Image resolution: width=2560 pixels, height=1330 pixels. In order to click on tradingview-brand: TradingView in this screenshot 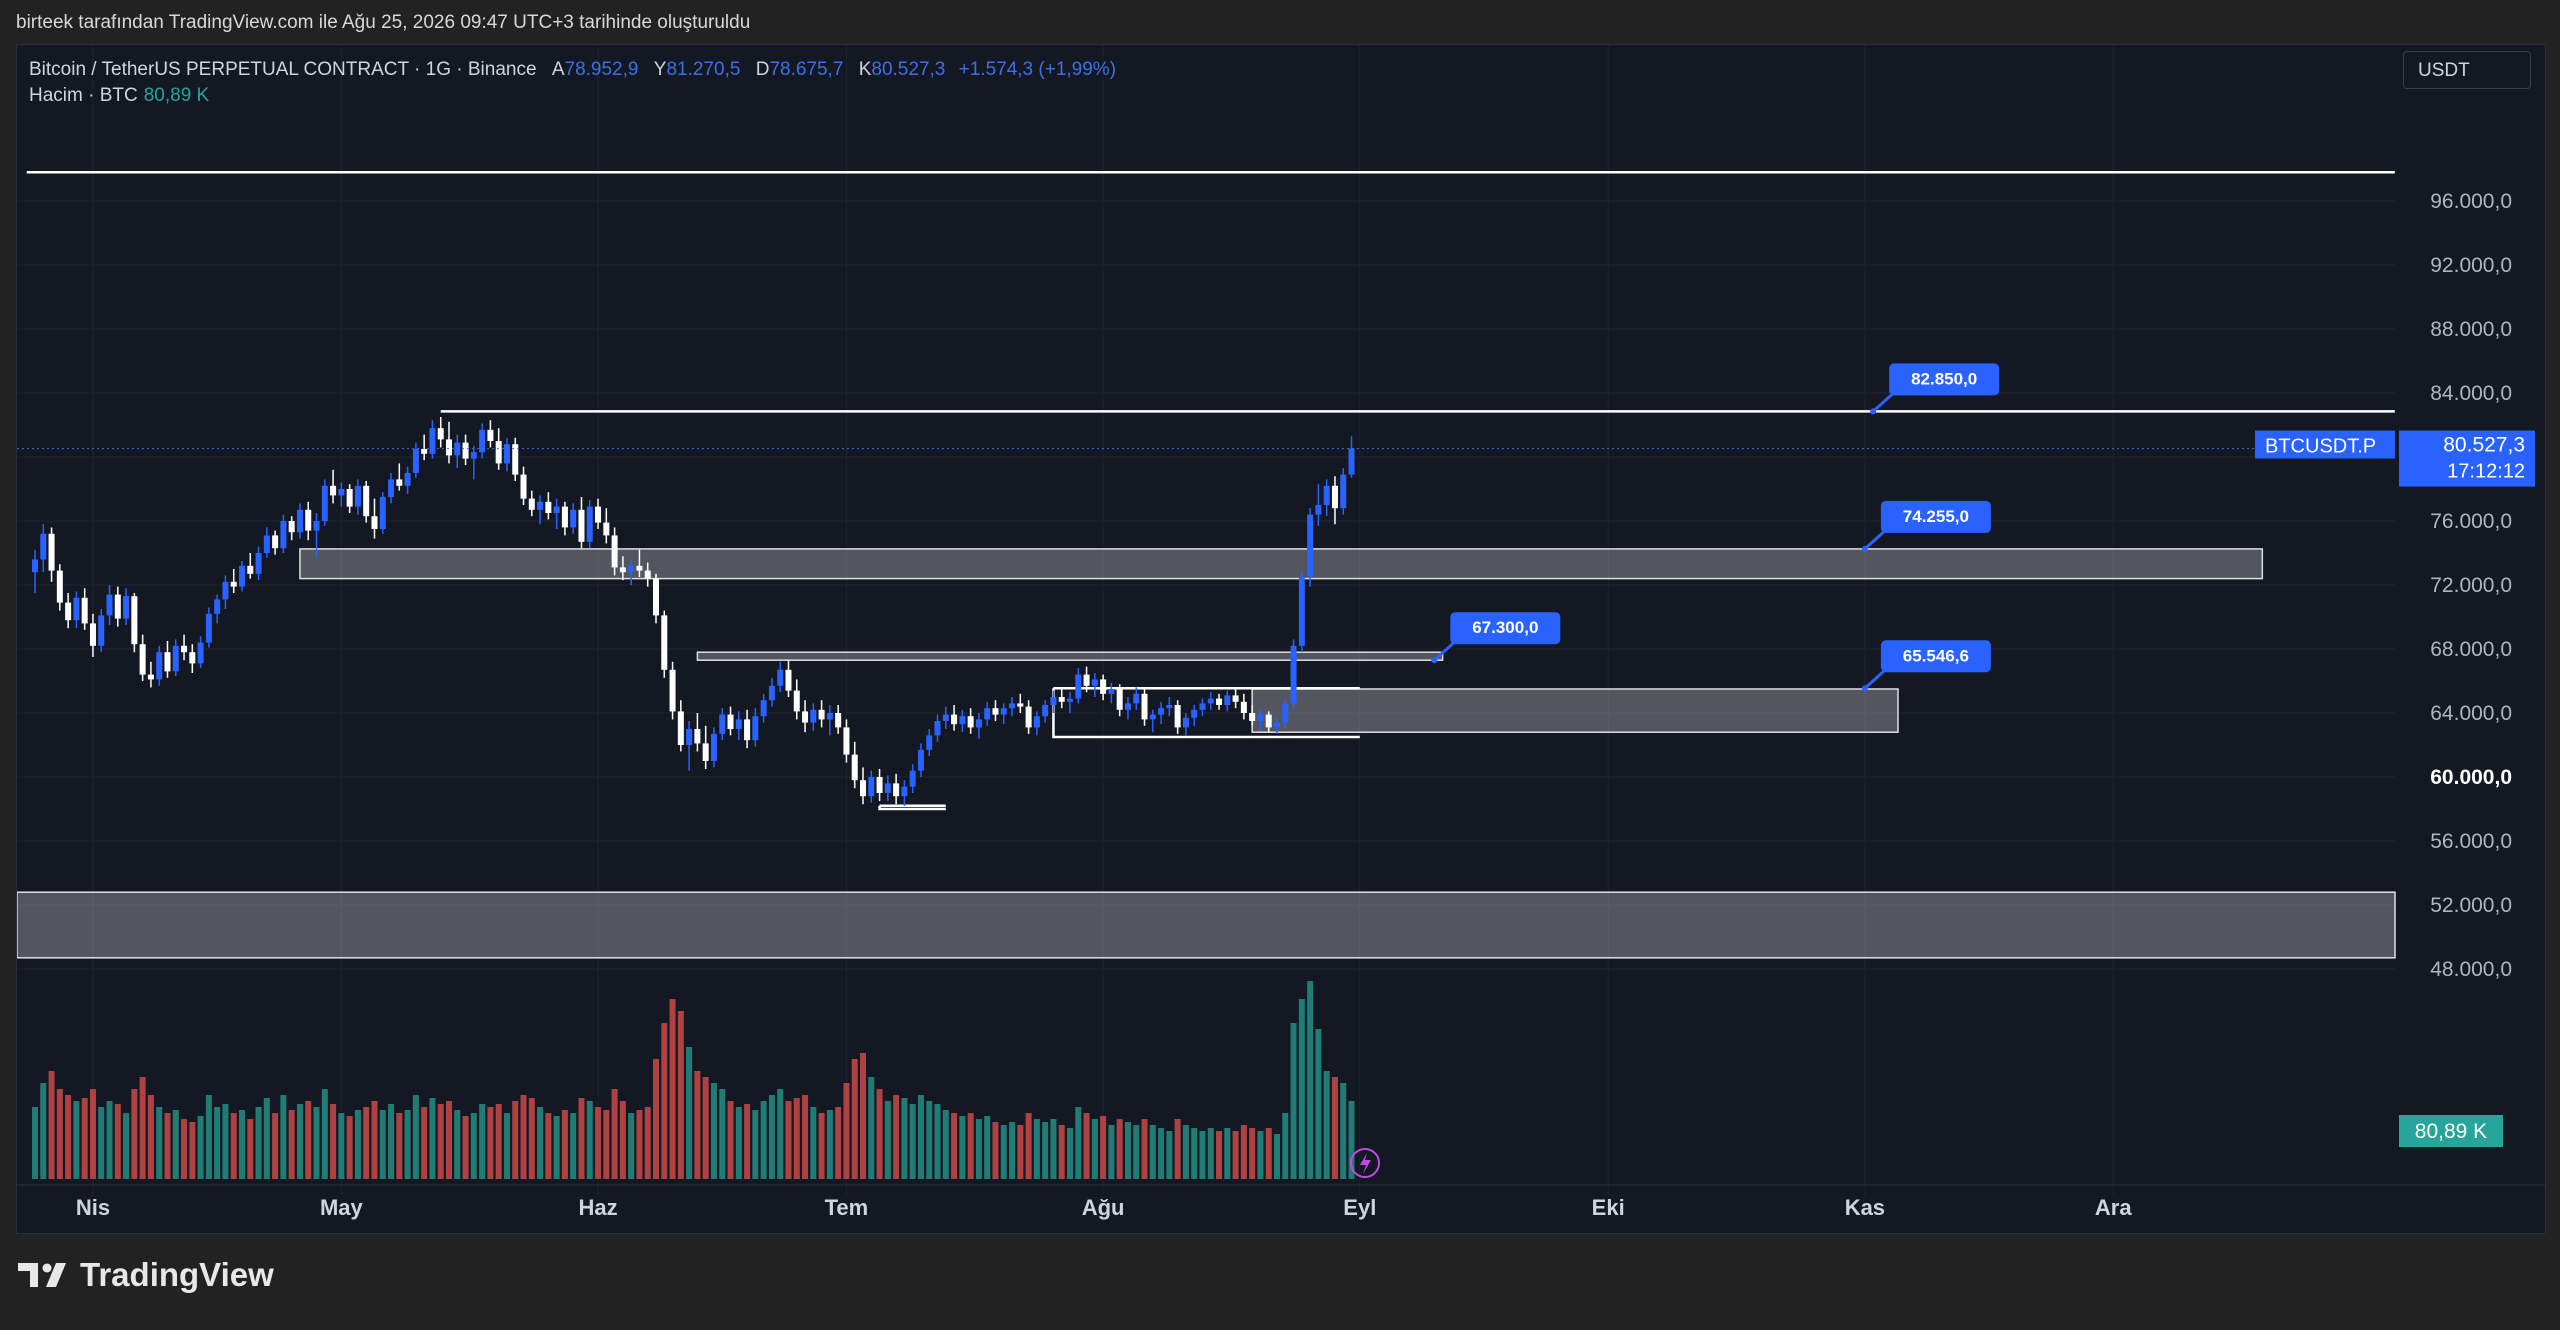, I will do `click(146, 1275)`.